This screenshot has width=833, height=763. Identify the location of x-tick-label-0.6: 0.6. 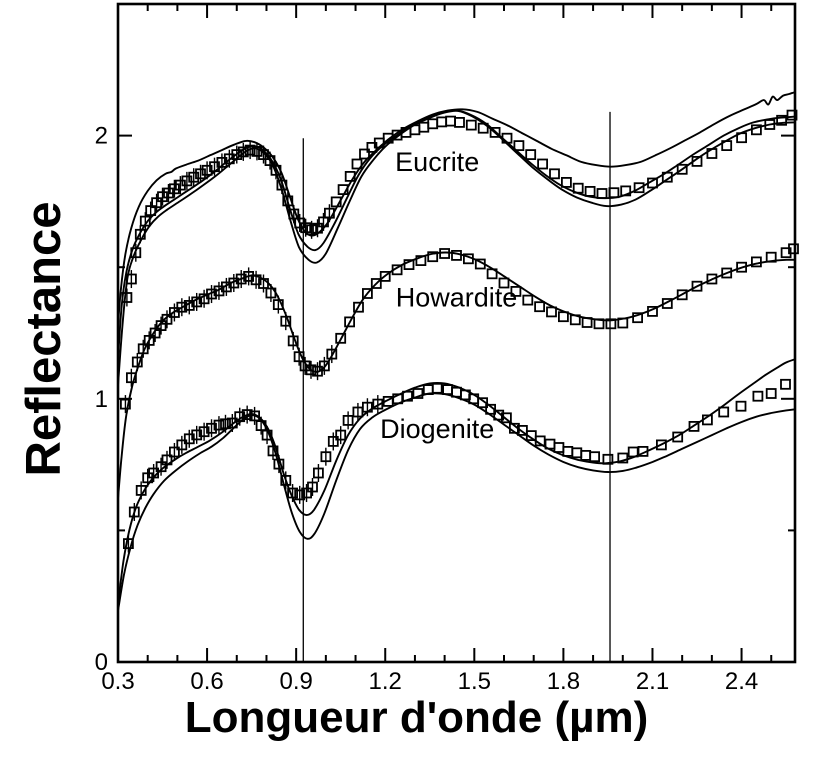
(206, 681).